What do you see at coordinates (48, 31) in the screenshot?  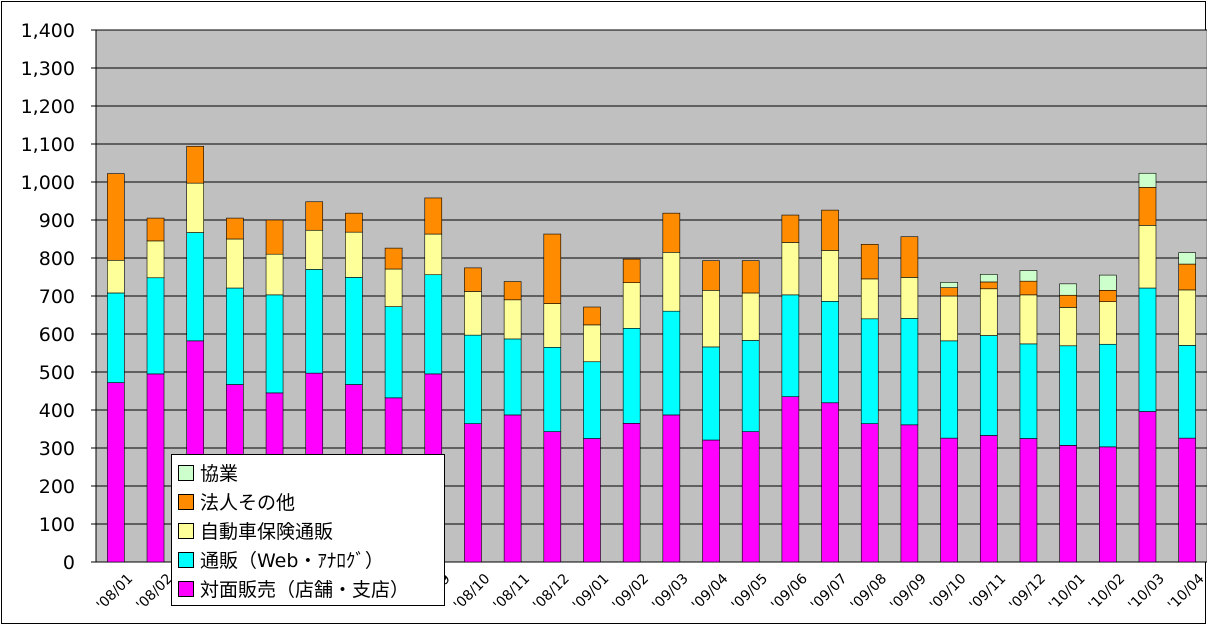 I see `y-tick-label: 1,400` at bounding box center [48, 31].